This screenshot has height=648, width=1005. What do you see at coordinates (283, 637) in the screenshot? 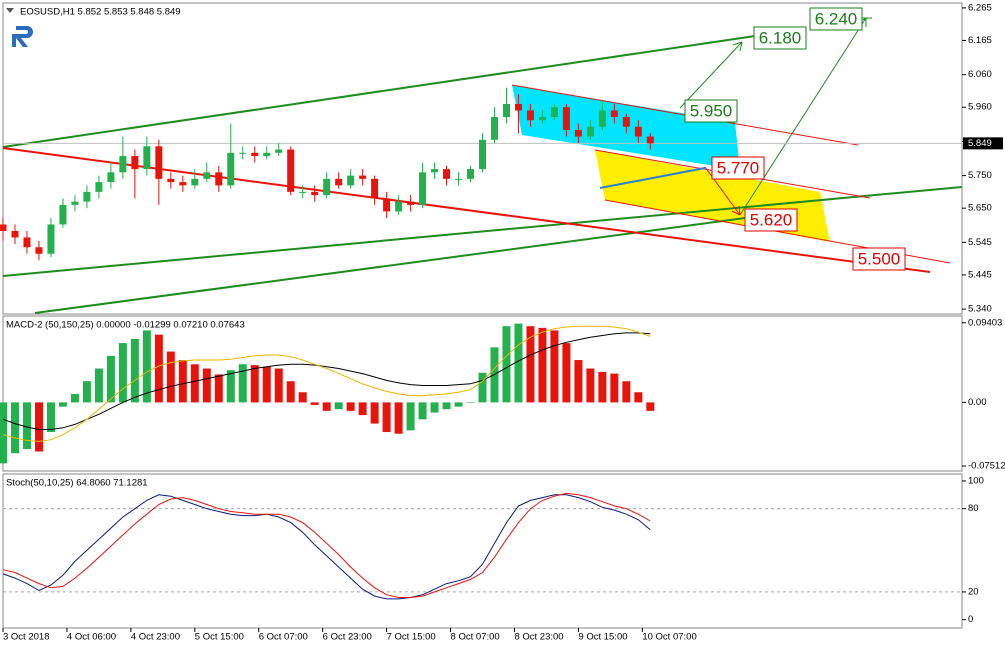
I see `x-tick-label: 6 Oct 07:00` at bounding box center [283, 637].